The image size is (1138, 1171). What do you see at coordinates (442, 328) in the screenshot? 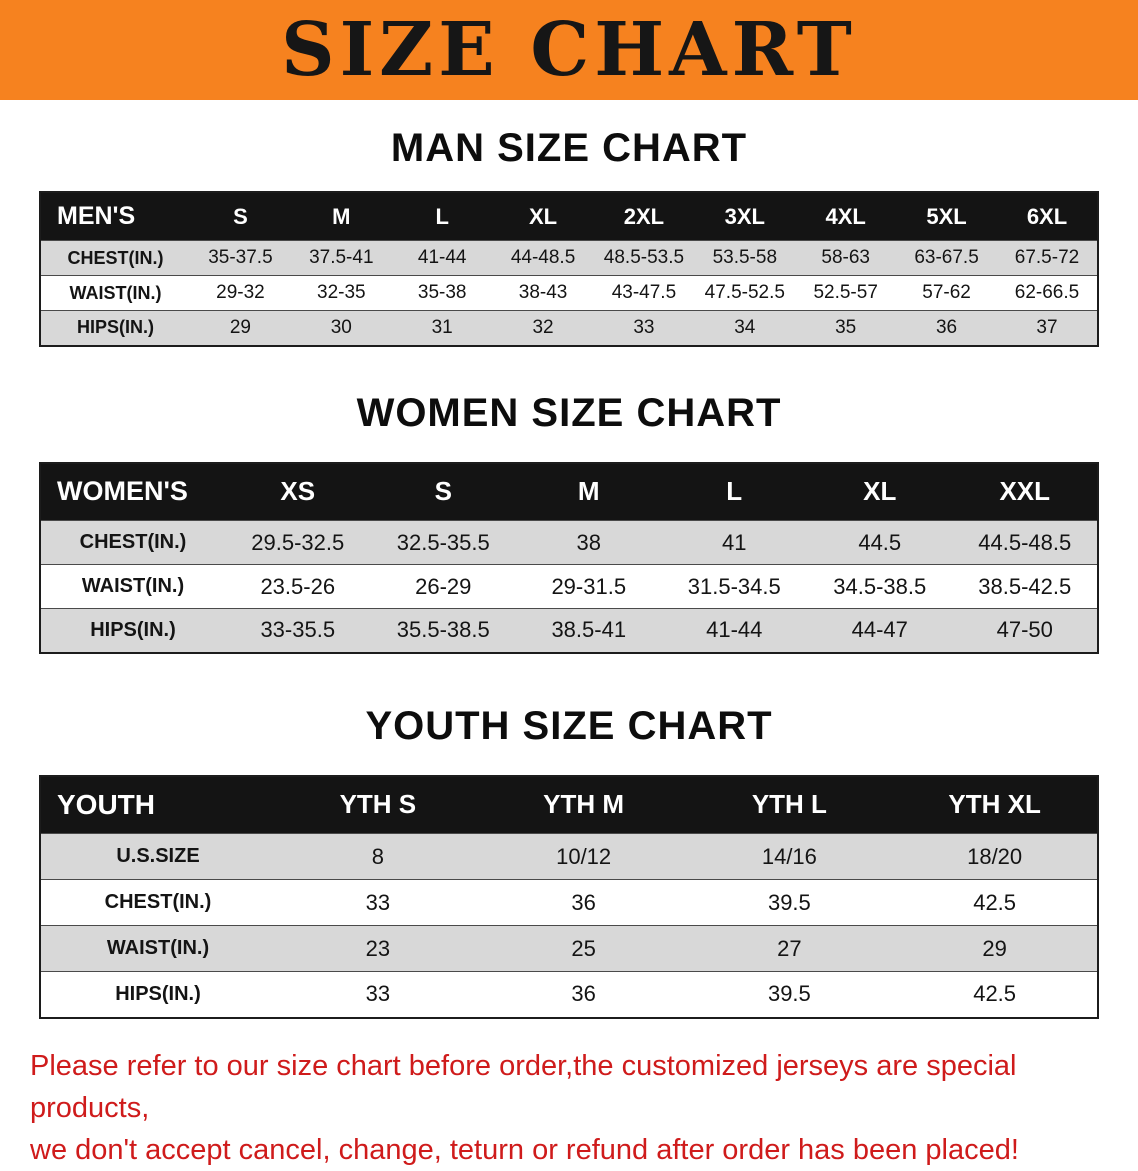
I see `size-value-cell: 31` at bounding box center [442, 328].